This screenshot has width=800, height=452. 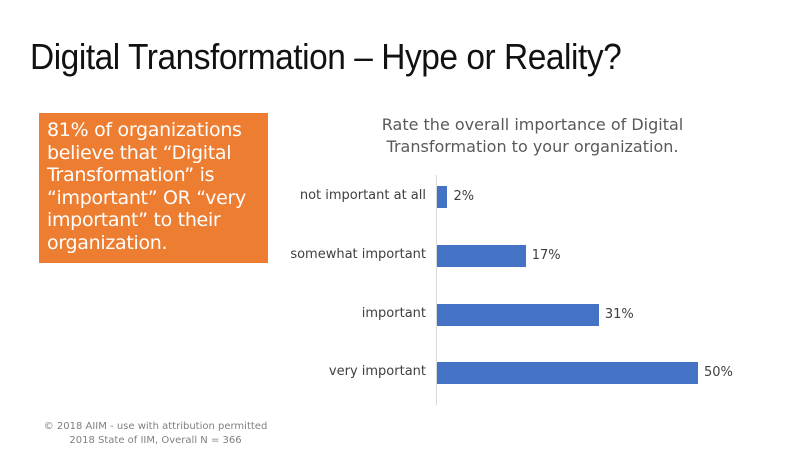 I want to click on category-axis, so click(x=436, y=290).